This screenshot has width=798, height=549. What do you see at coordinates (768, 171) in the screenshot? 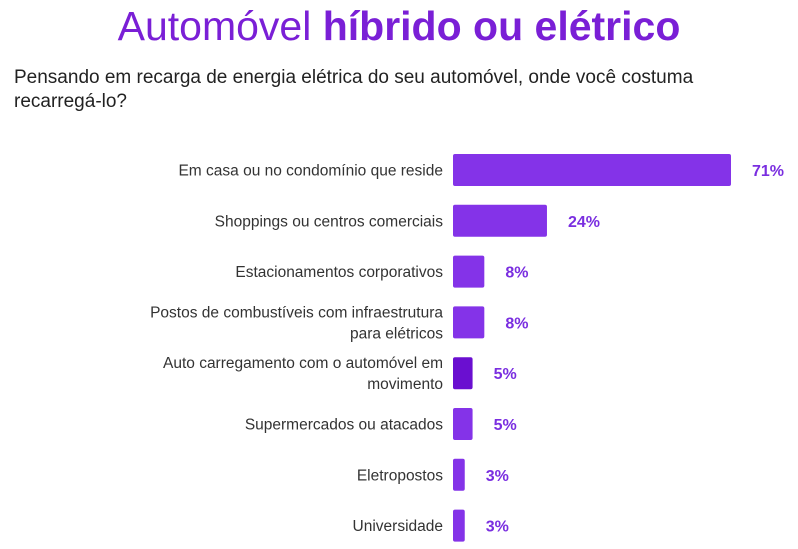
I see `value-label: 71%` at bounding box center [768, 171].